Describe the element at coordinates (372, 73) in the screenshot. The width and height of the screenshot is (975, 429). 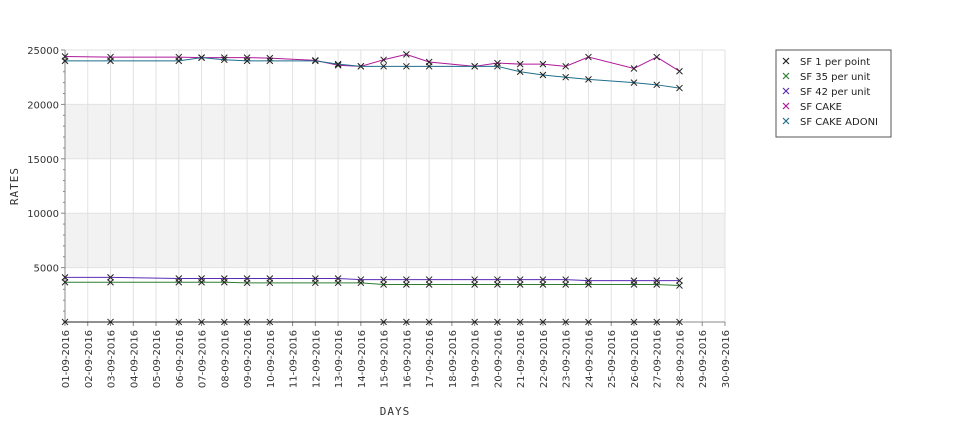
I see `series-sf-cake-adoni` at that location.